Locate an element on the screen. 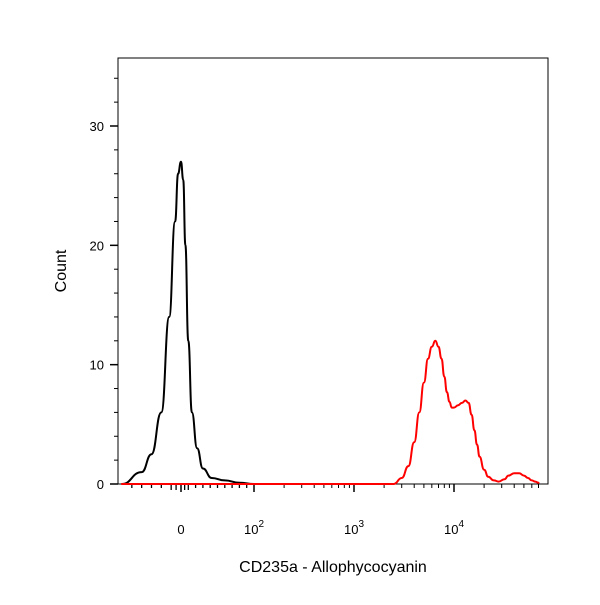  x-tick-label: 0 is located at coordinates (180, 529).